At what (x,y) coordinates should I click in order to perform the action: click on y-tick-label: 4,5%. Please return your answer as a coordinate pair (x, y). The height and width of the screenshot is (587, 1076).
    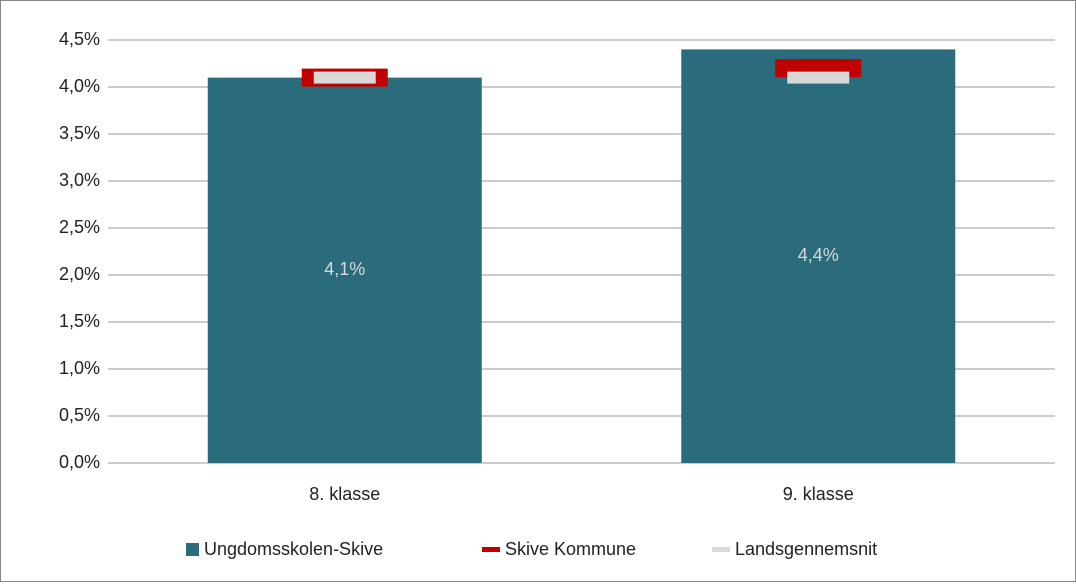
    Looking at the image, I should click on (79, 39).